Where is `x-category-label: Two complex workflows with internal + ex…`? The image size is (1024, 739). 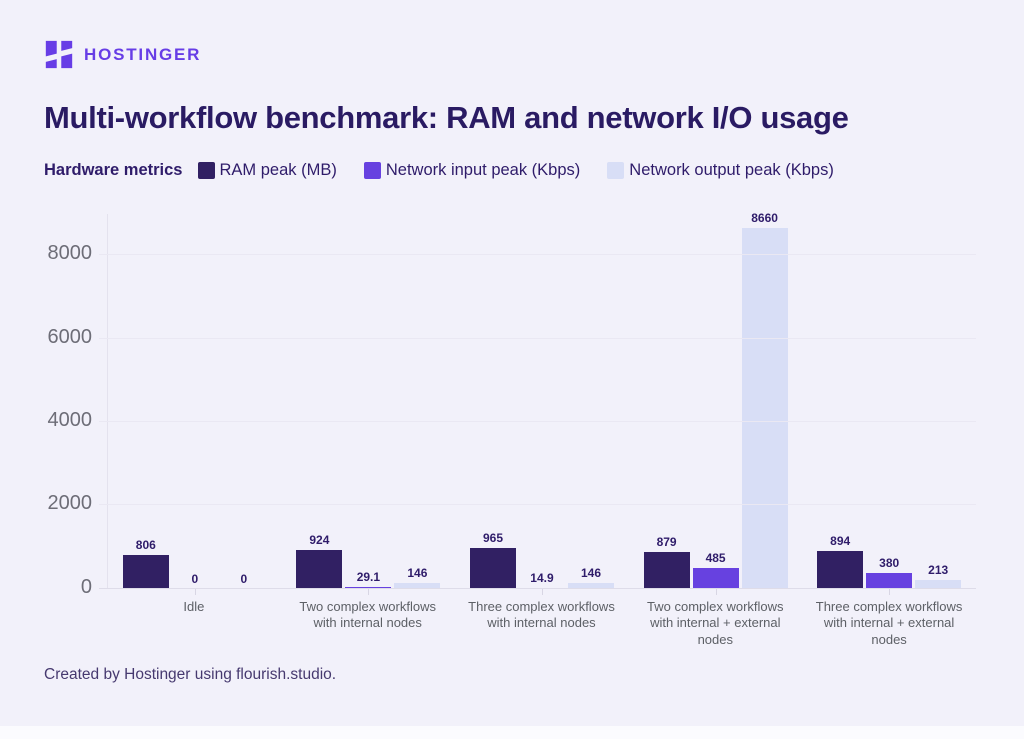 x-category-label: Two complex workflows with internal + ex… is located at coordinates (715, 622).